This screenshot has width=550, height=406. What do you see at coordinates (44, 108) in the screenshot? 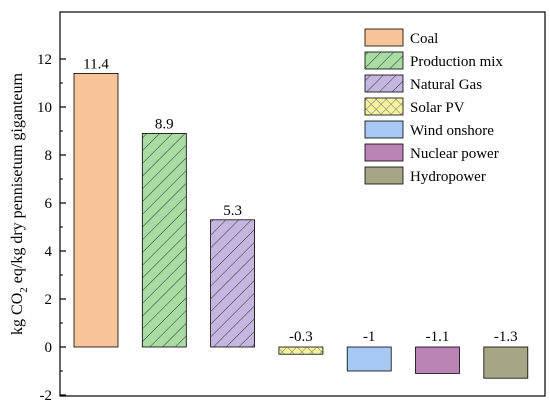
I see `y-tick-label: 10` at bounding box center [44, 108].